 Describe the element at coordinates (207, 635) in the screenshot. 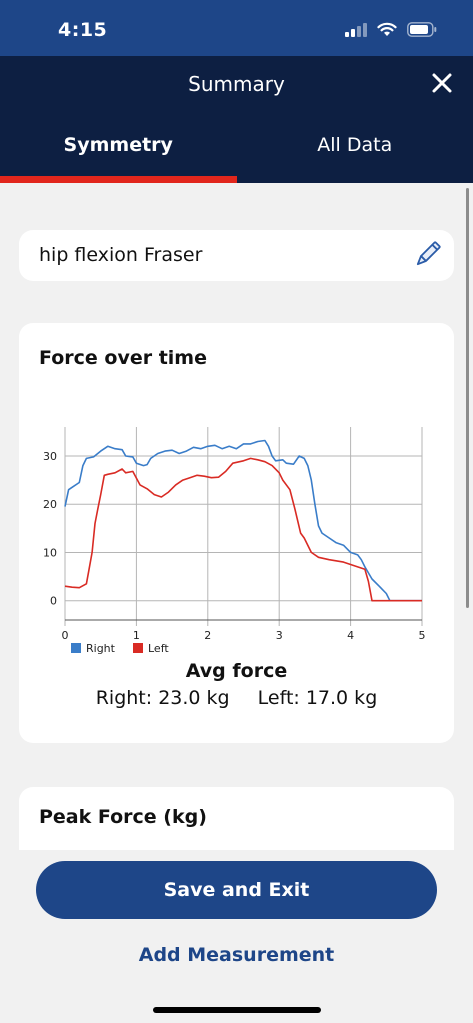

I see `x-tick-label: 2` at that location.